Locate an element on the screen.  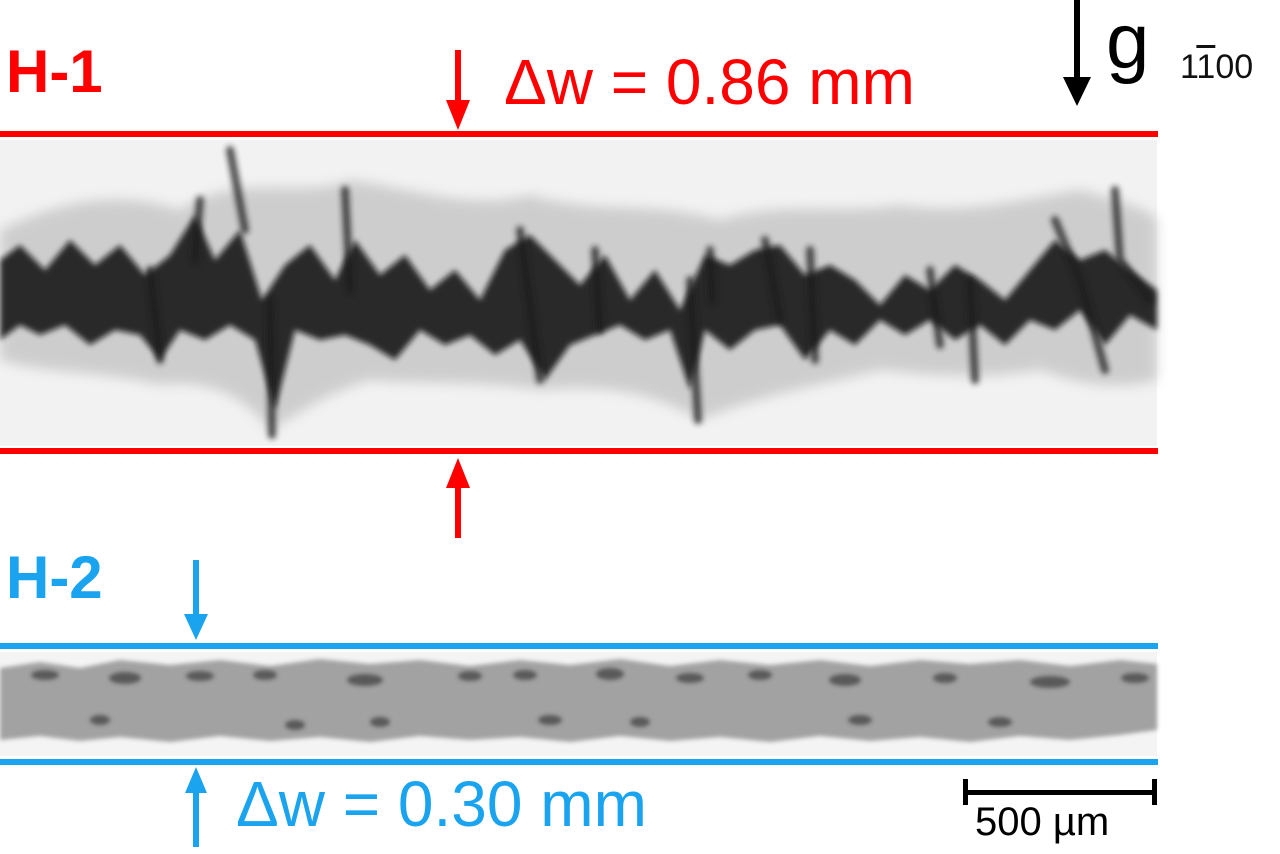
h2-image-panel is located at coordinates (578, 704).